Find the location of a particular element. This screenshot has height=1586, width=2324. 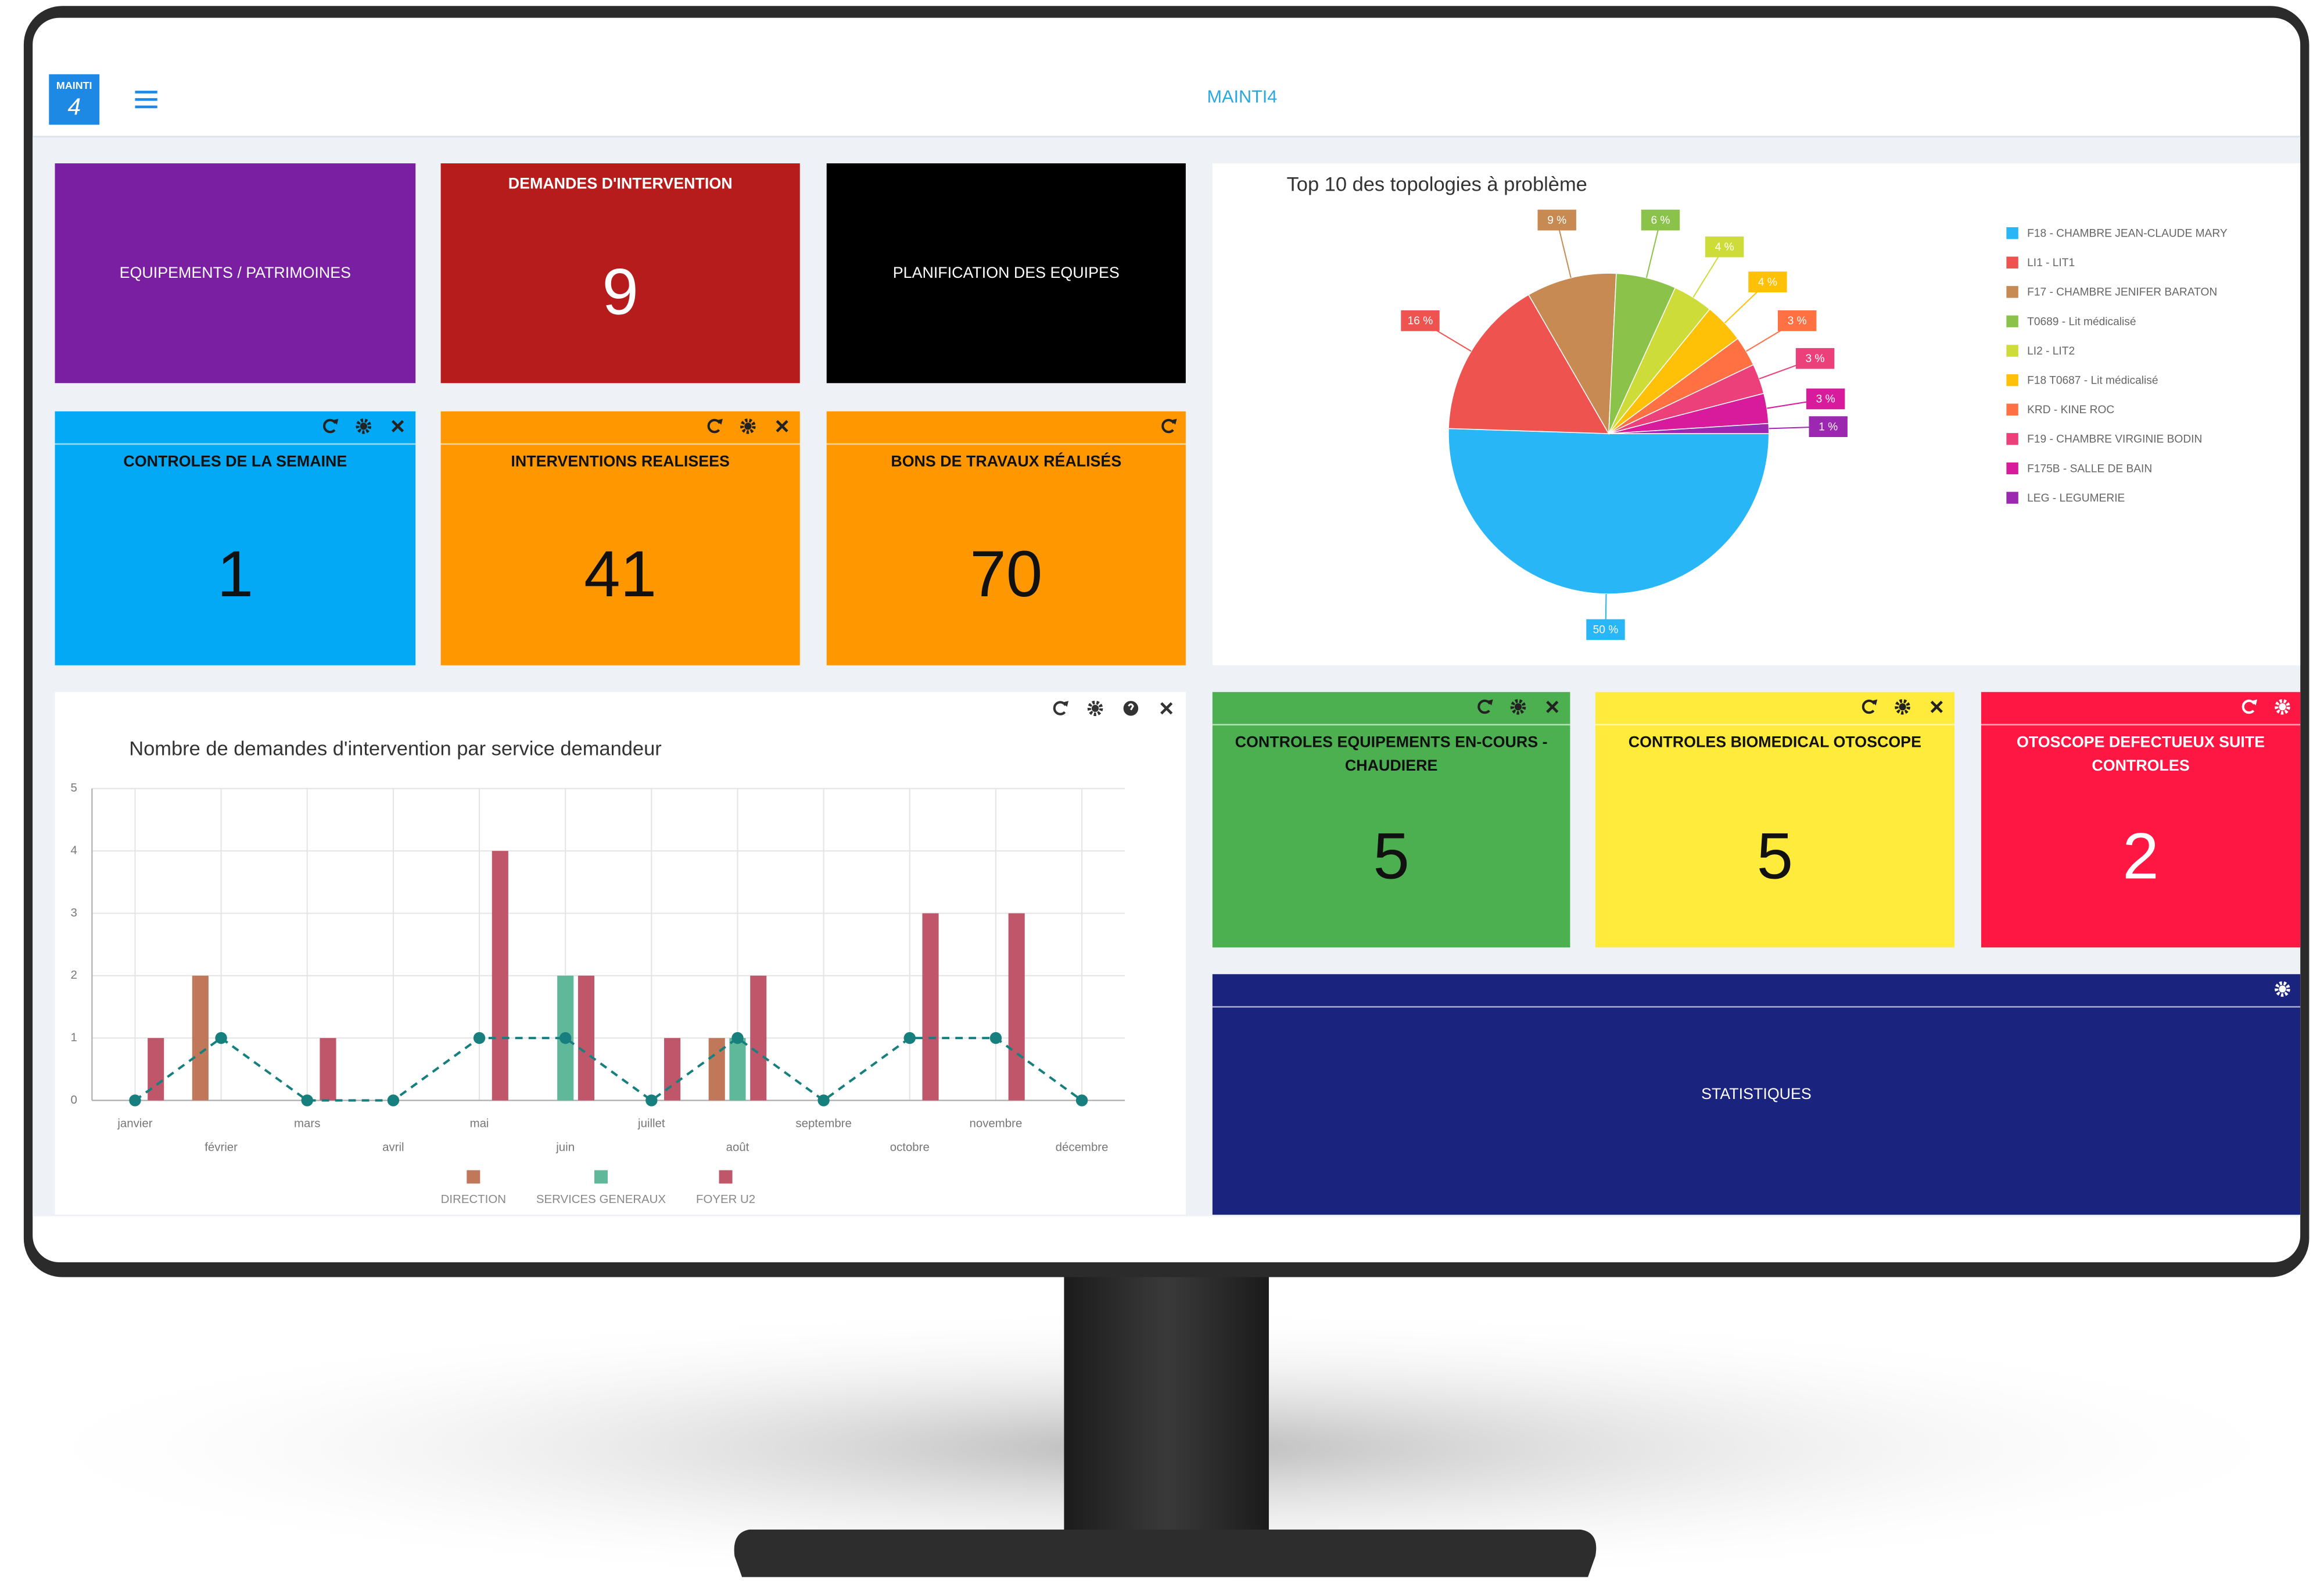

help-button is located at coordinates (1131, 708).